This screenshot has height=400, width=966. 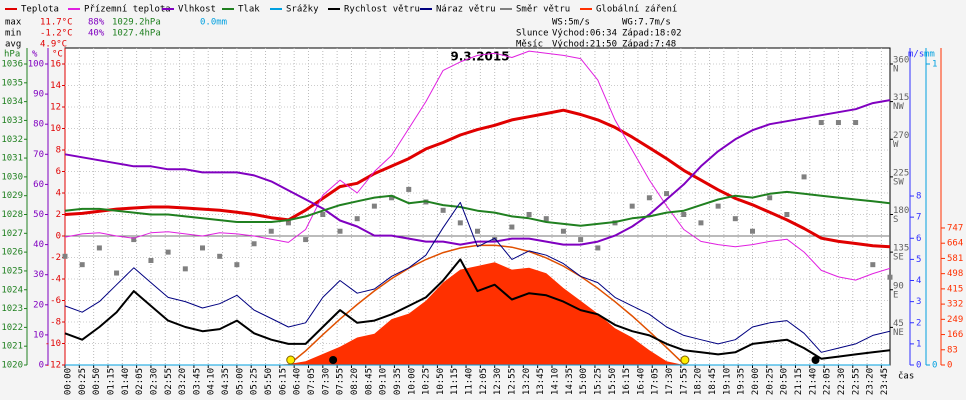 I want to click on y-tick-label: 1032, so click(x=12, y=140).